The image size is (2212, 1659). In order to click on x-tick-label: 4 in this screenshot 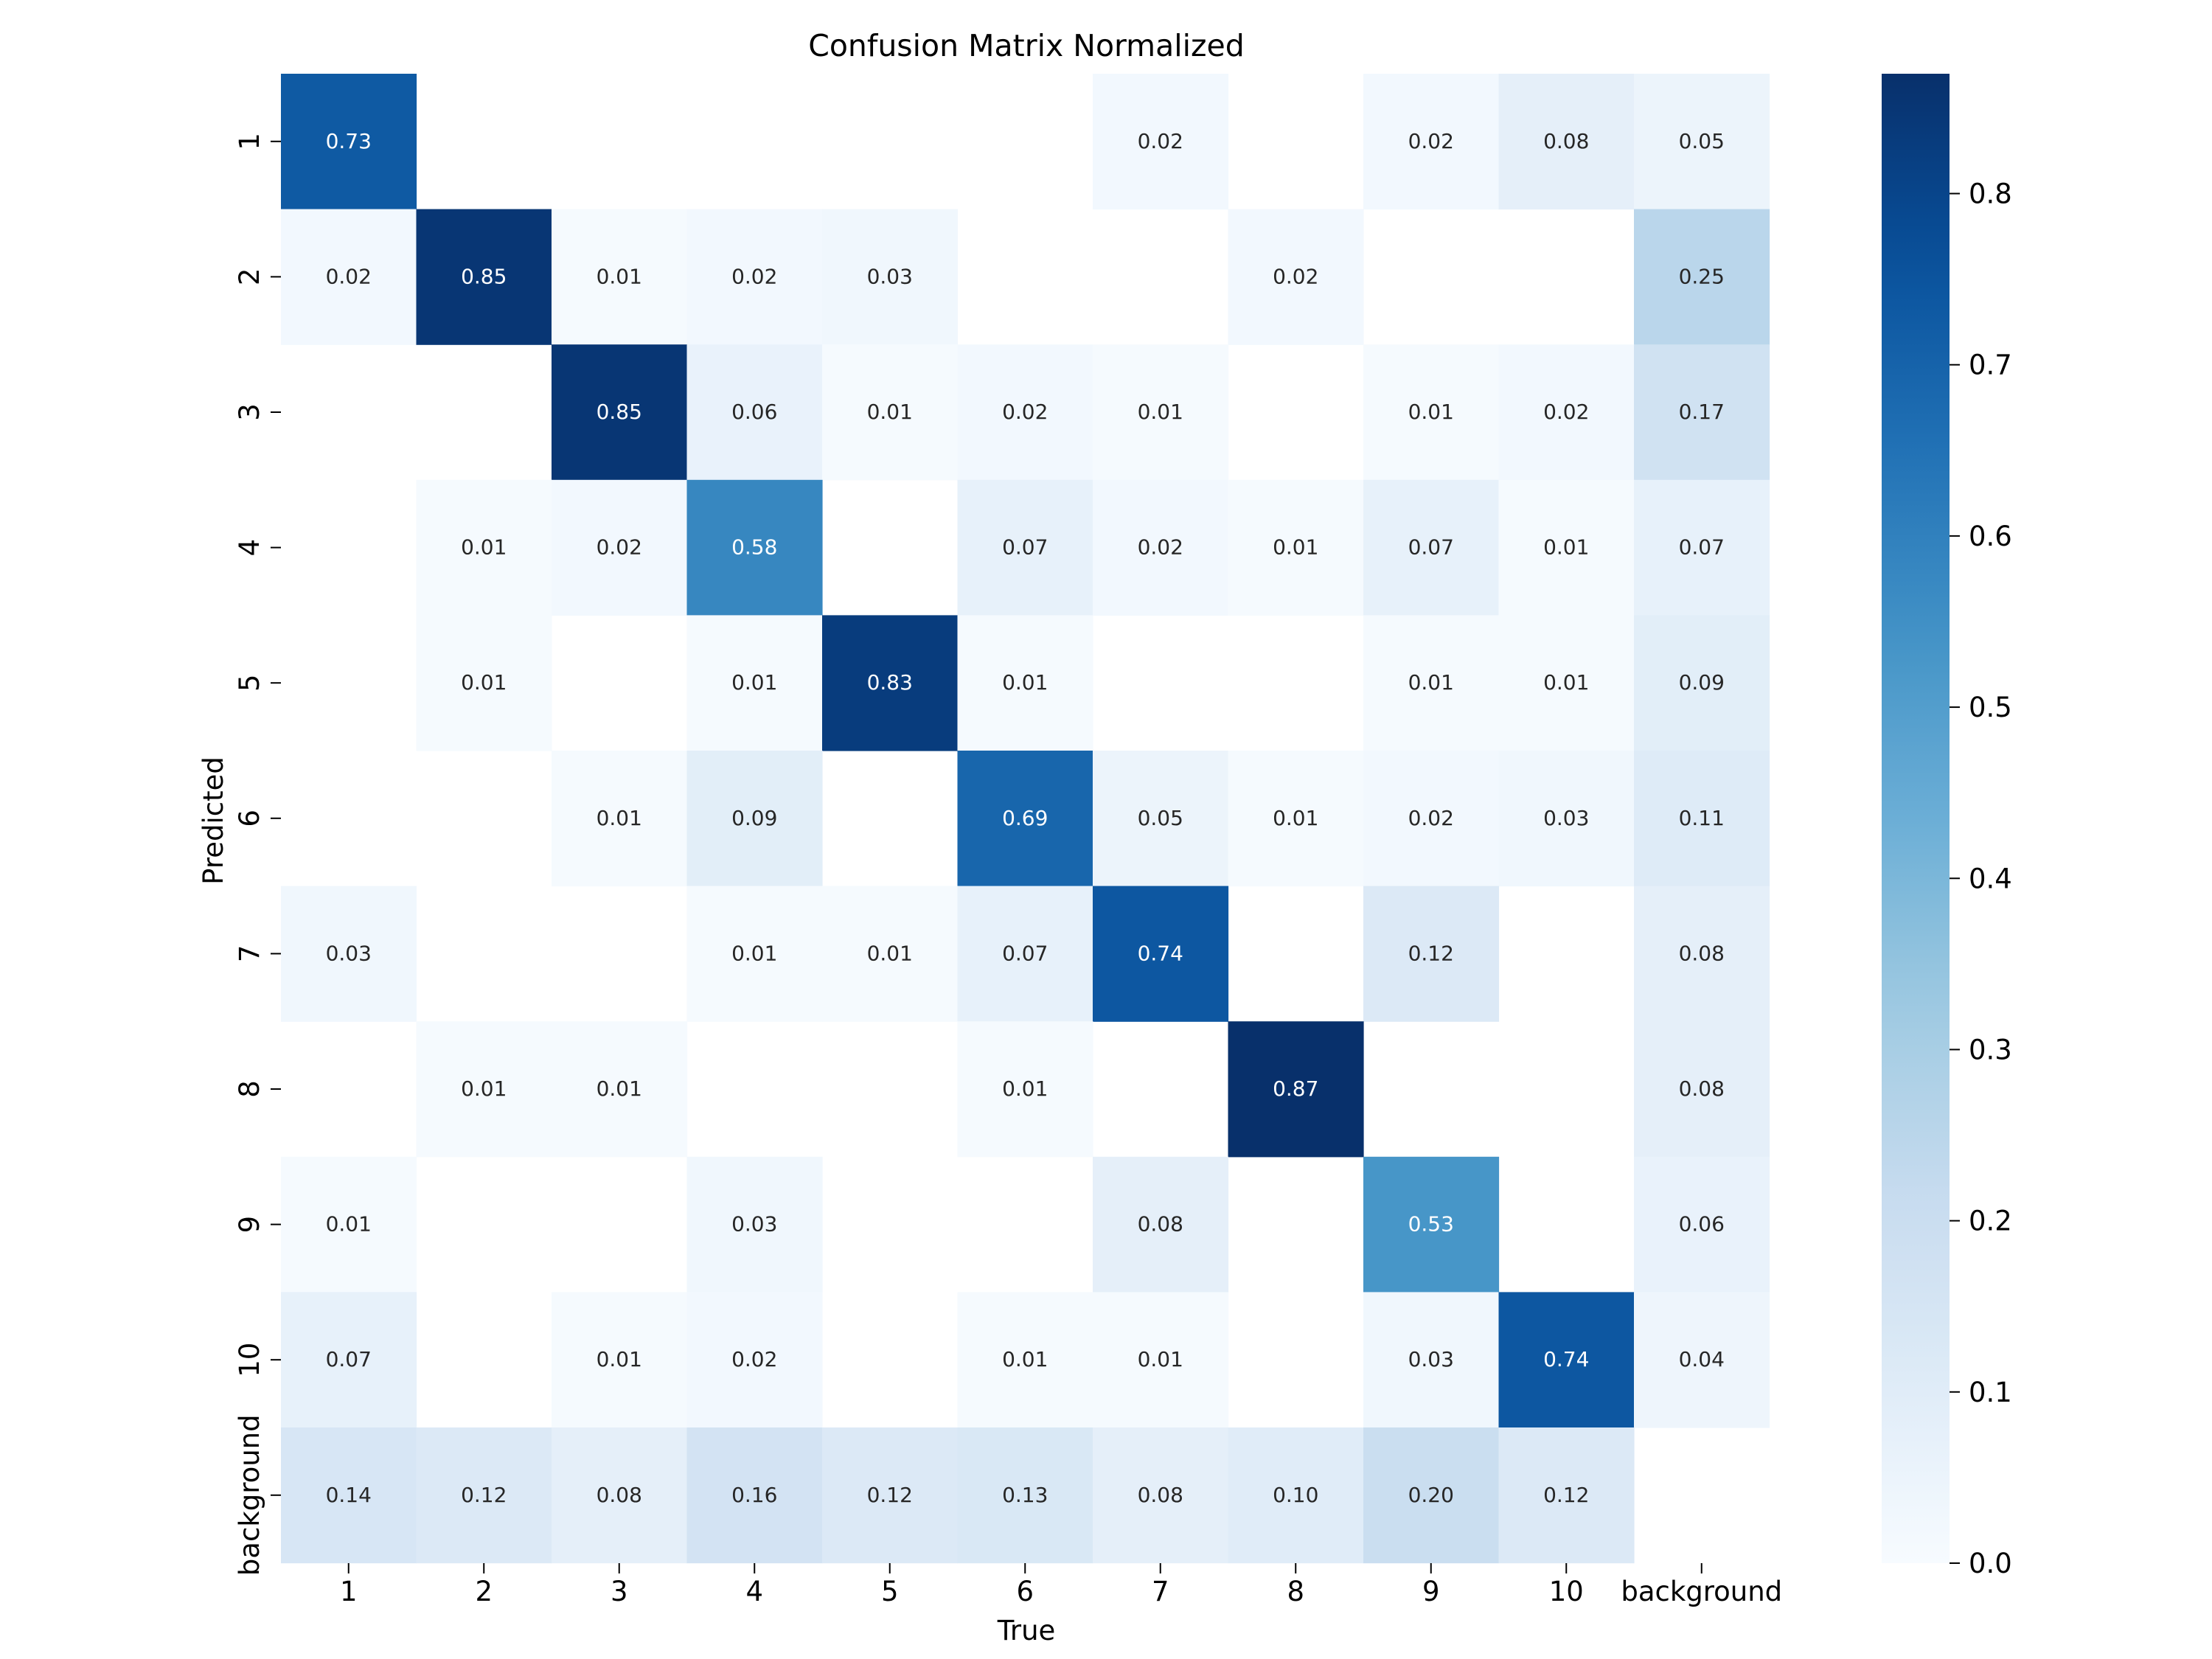, I will do `click(754, 1591)`.